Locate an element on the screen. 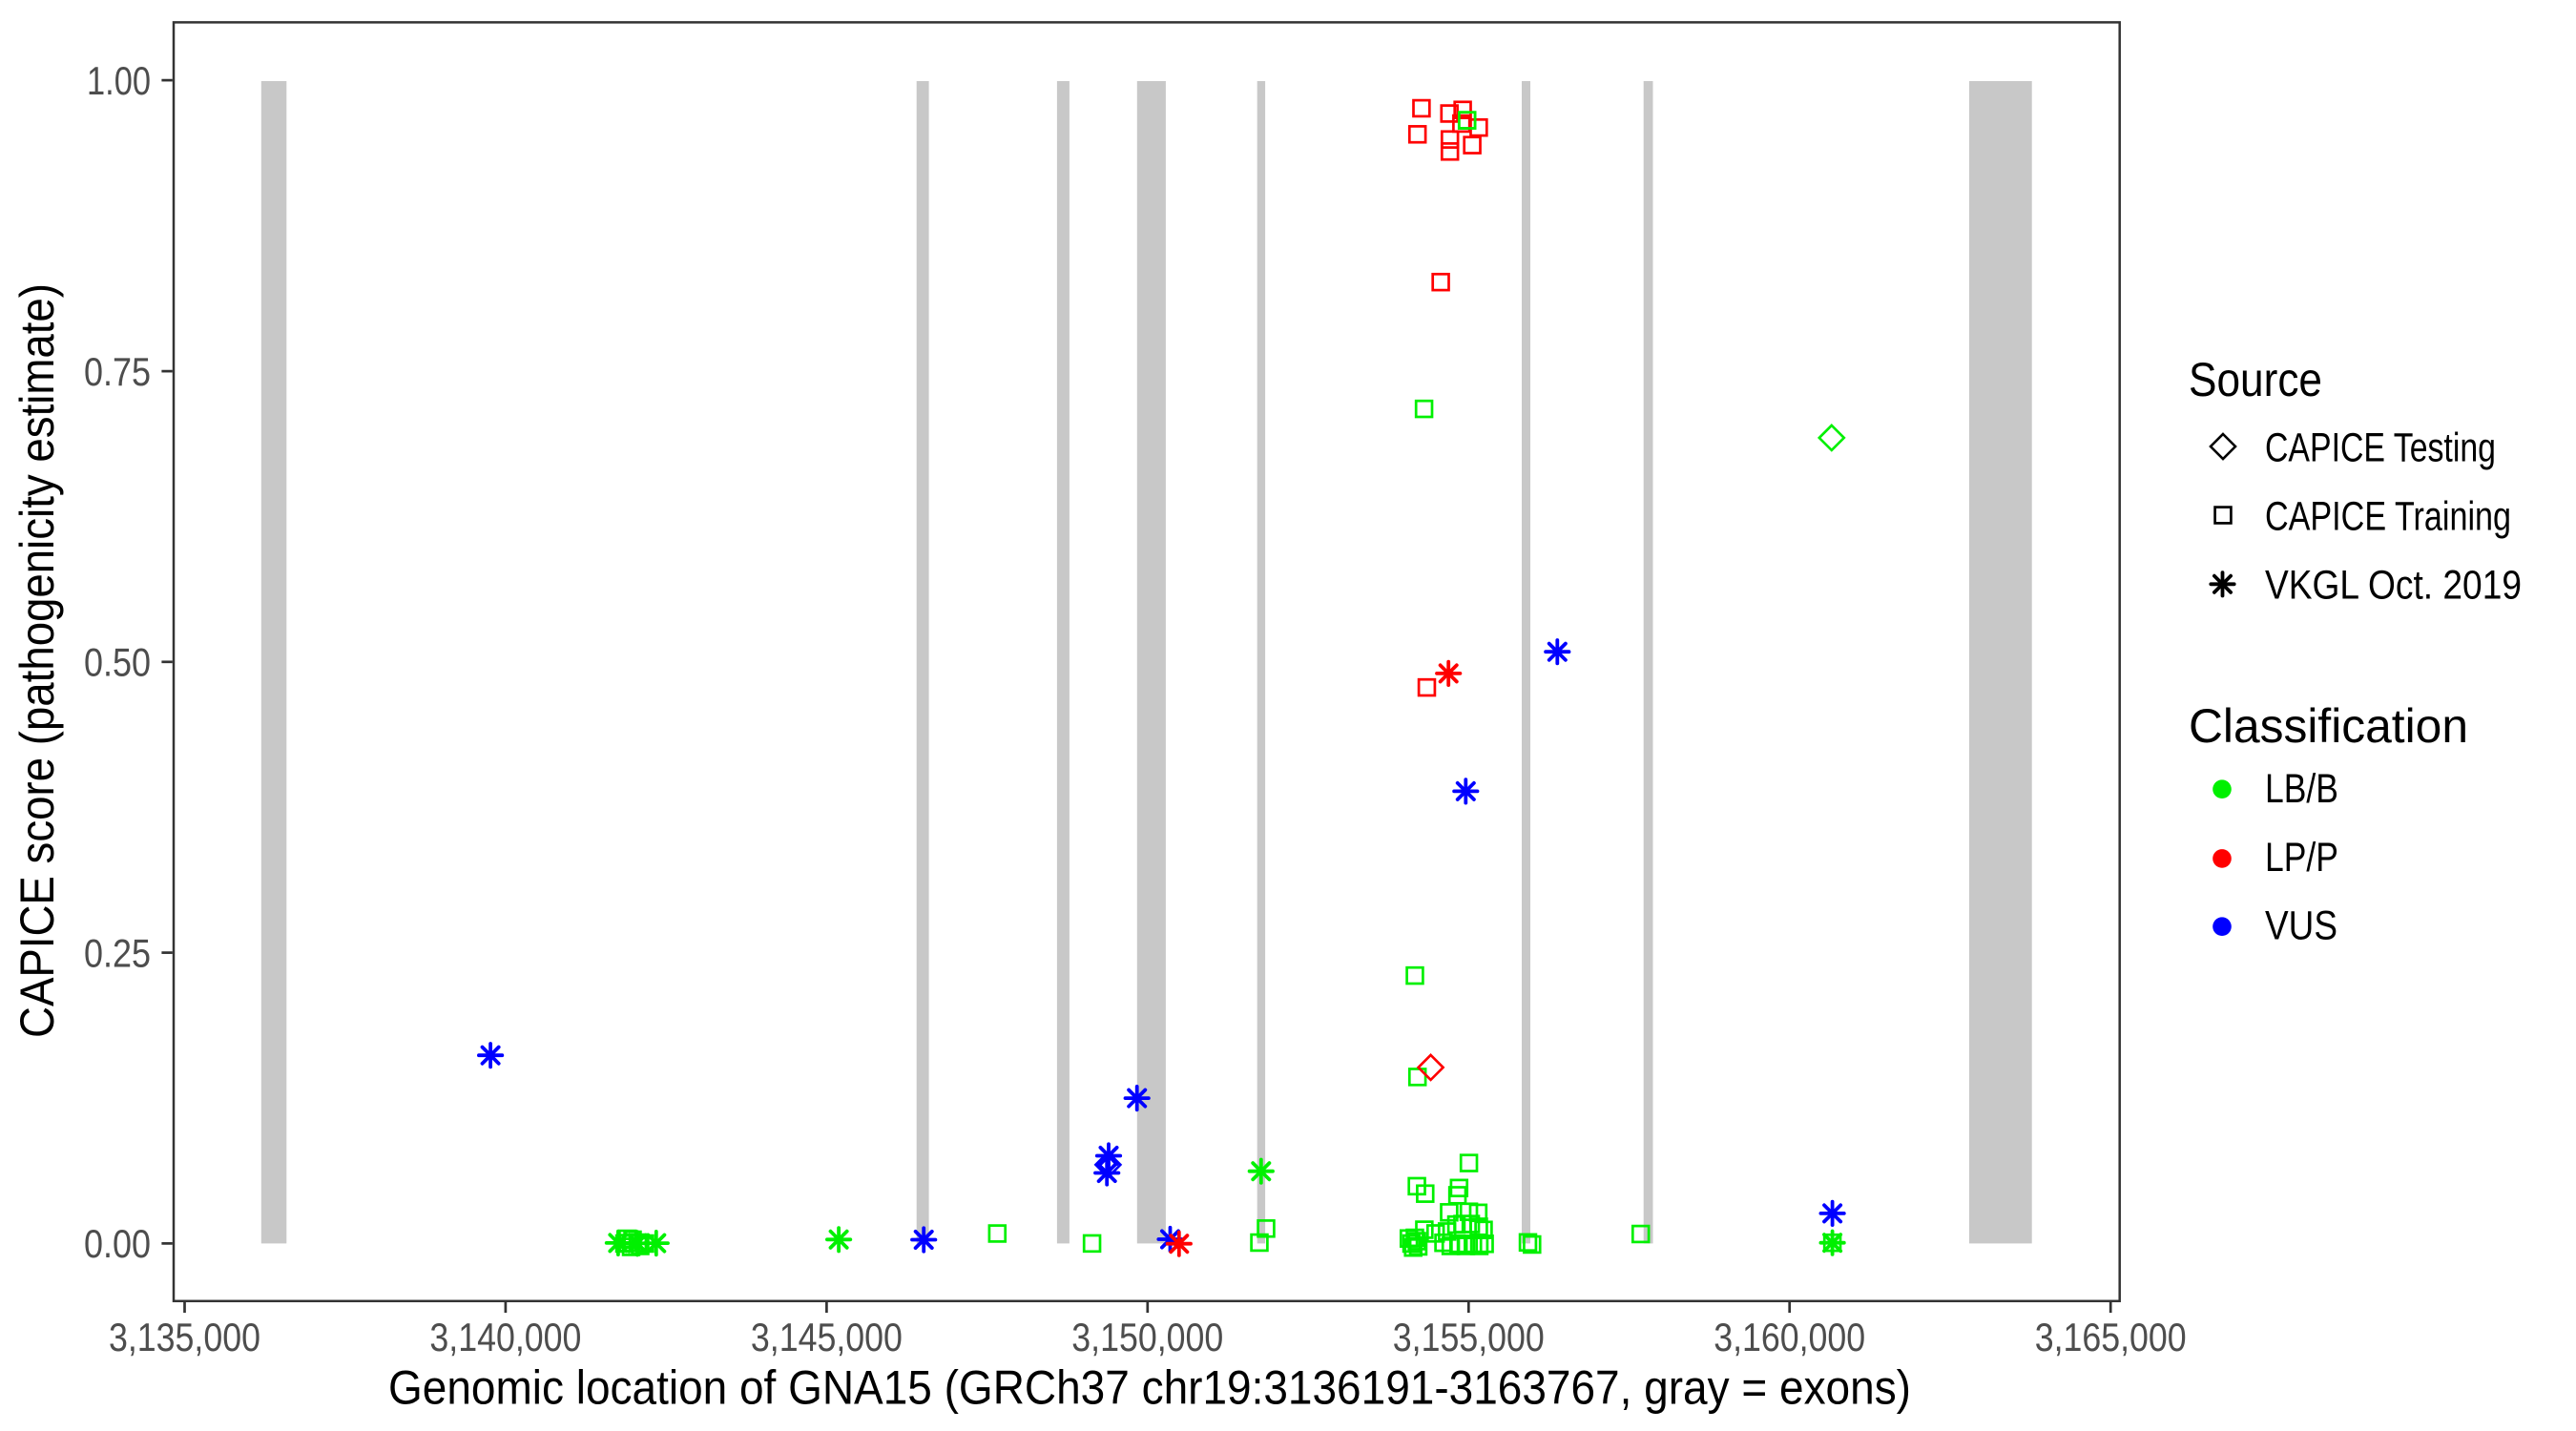 The height and width of the screenshot is (1431, 2576). svg-text: LB/B is located at coordinates (2301, 789).